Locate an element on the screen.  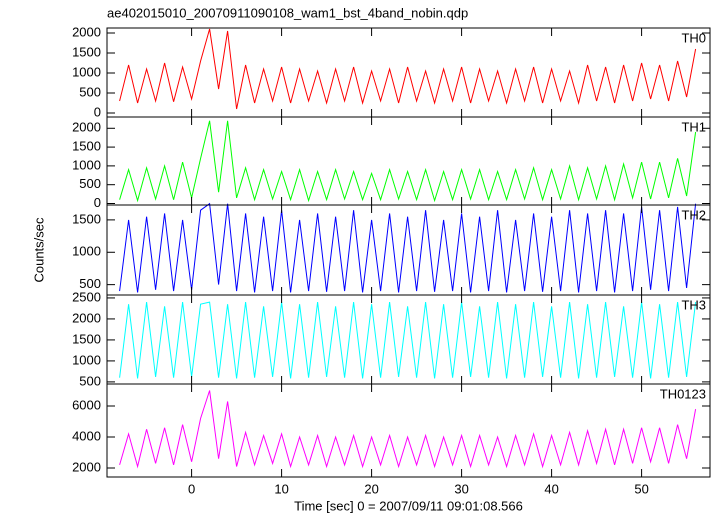
y-tick-label: 2500 is located at coordinates (86, 296).